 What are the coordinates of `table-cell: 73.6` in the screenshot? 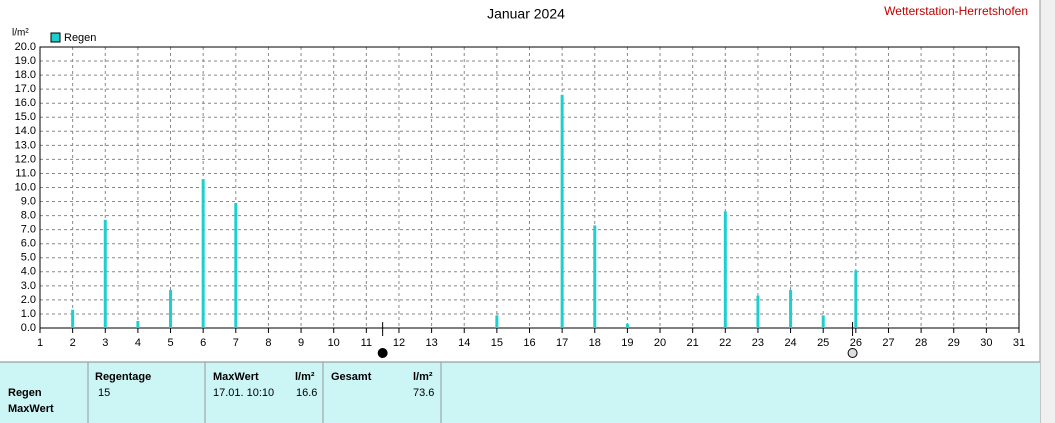 It's located at (423, 393).